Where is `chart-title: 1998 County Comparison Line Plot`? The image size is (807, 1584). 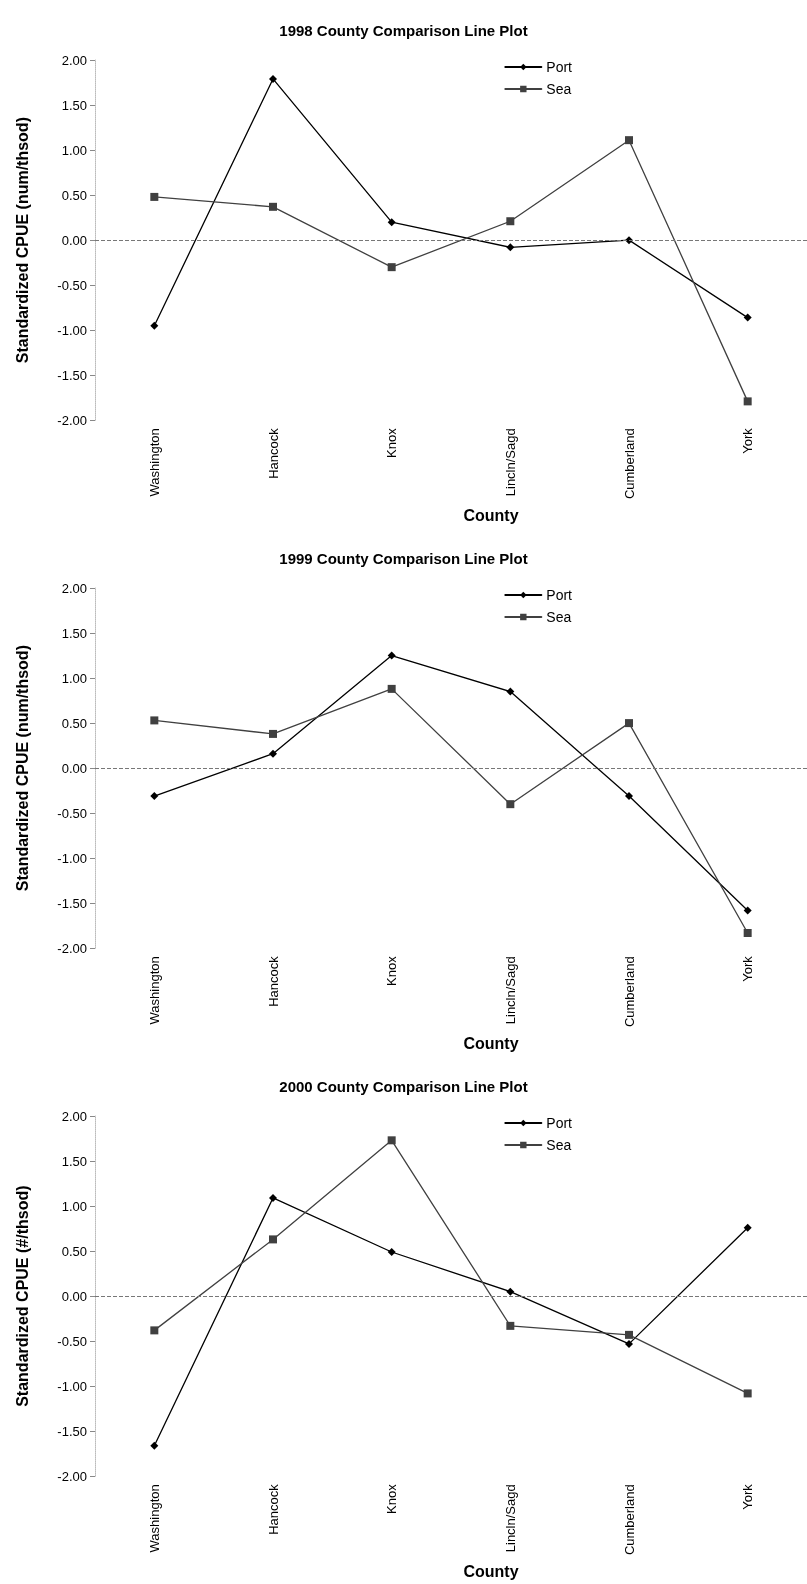
chart-title: 1998 County Comparison Line Plot is located at coordinates (403, 30).